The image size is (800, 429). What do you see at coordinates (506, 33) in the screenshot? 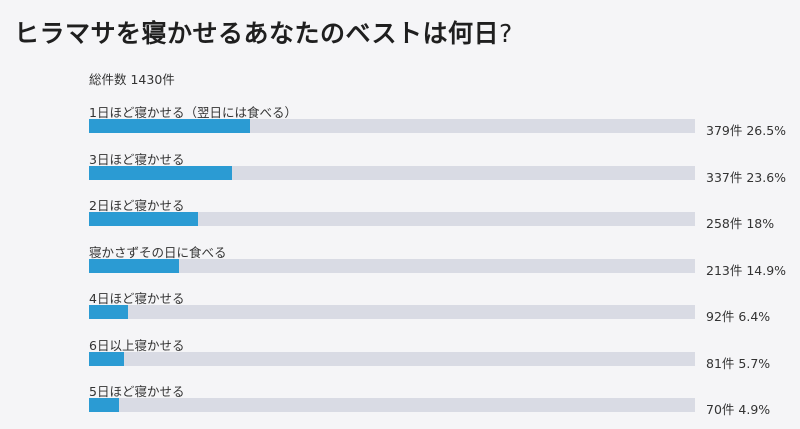
I see `poll-title-question-mark: ?` at bounding box center [506, 33].